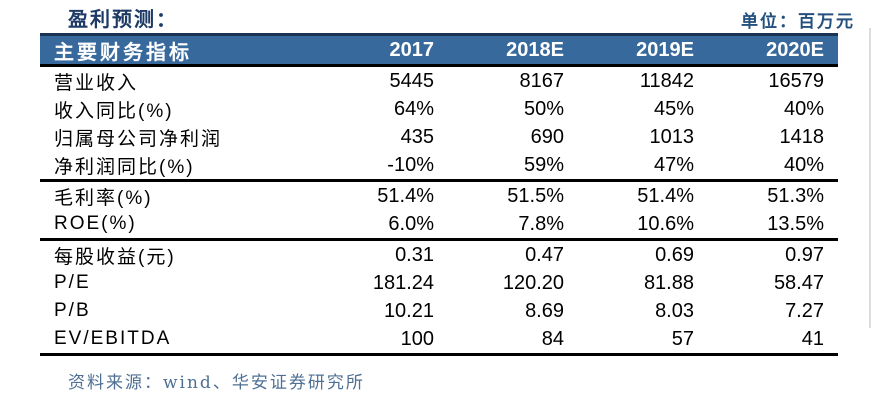  Describe the element at coordinates (413, 108) in the screenshot. I see `row-value: 64%` at that location.